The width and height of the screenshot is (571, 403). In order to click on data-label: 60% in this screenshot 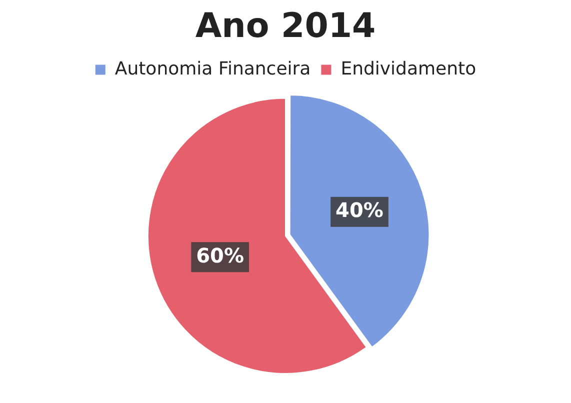, I will do `click(220, 255)`.